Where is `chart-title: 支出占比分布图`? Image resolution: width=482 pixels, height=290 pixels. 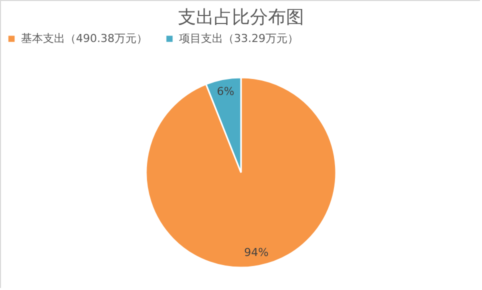
chart-title: 支出占比分布图 is located at coordinates (241, 17).